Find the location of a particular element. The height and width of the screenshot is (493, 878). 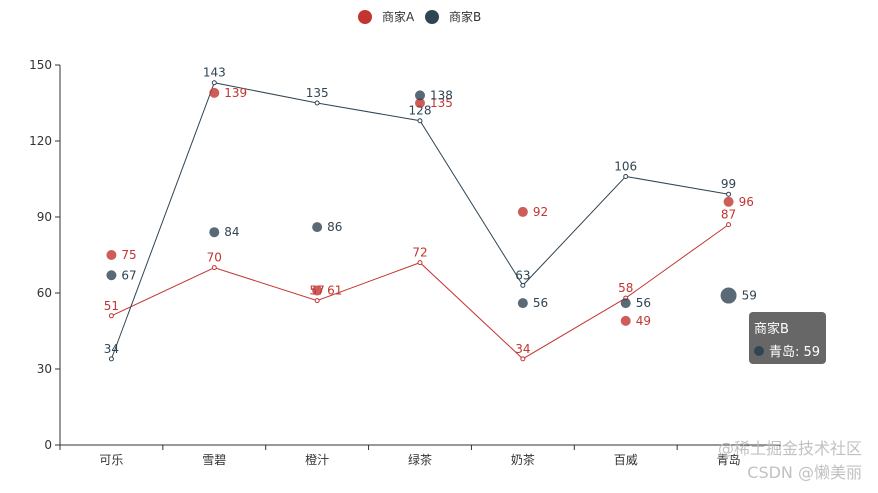

line-data-label: 87 is located at coordinates (728, 215).